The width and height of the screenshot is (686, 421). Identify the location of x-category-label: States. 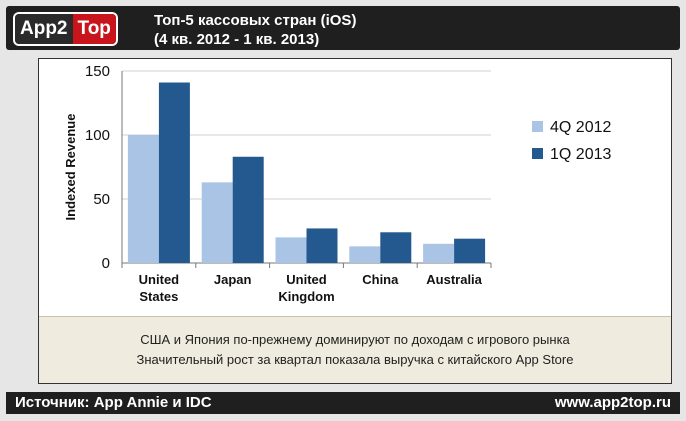
(158, 296).